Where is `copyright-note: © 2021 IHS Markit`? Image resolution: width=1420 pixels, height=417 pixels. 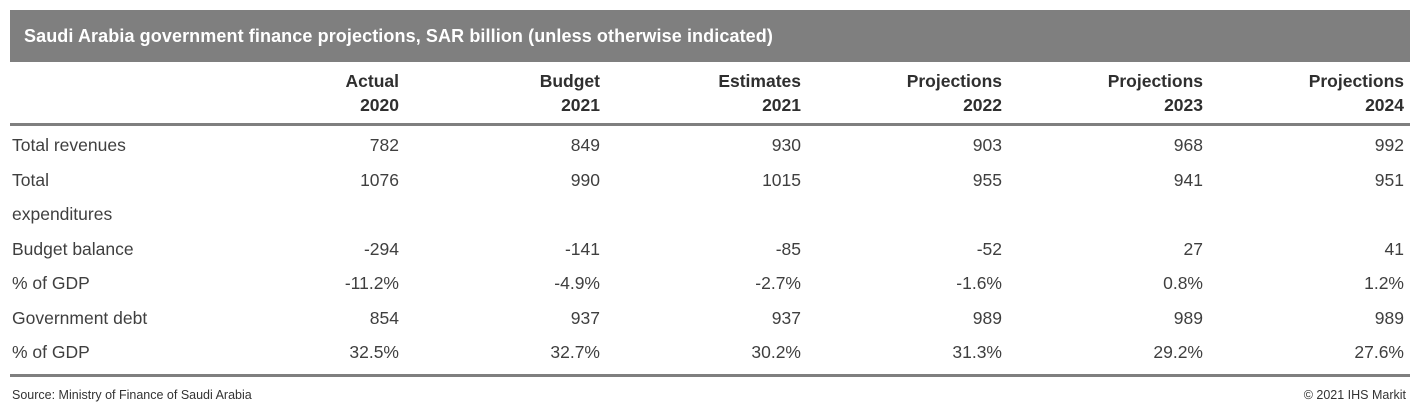
copyright-note: © 2021 IHS Markit is located at coordinates (1354, 394).